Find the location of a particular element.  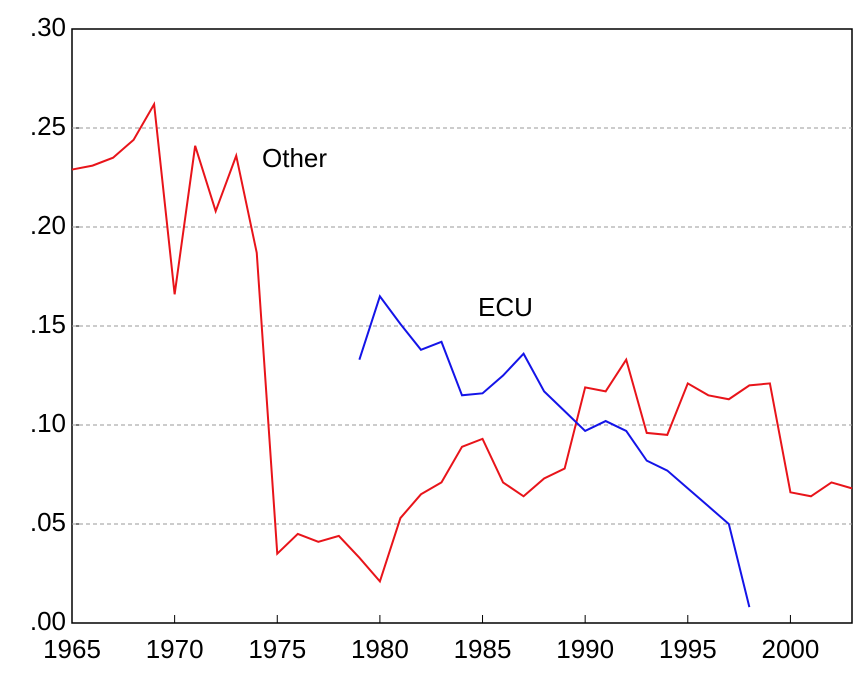

x-tick-label: 1995 is located at coordinates (688, 649).